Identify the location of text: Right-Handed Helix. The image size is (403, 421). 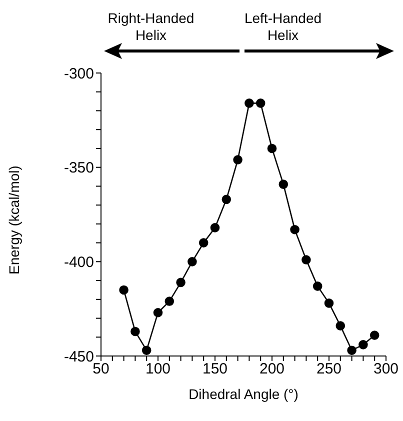
(151, 27).